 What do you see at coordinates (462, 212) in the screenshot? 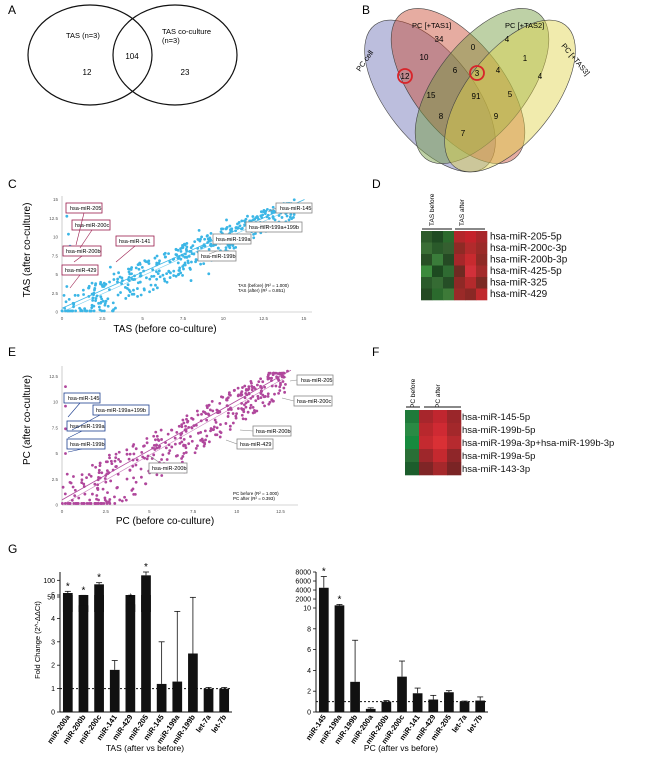
I see `heatmap-col-label: TAS after` at bounding box center [462, 212].